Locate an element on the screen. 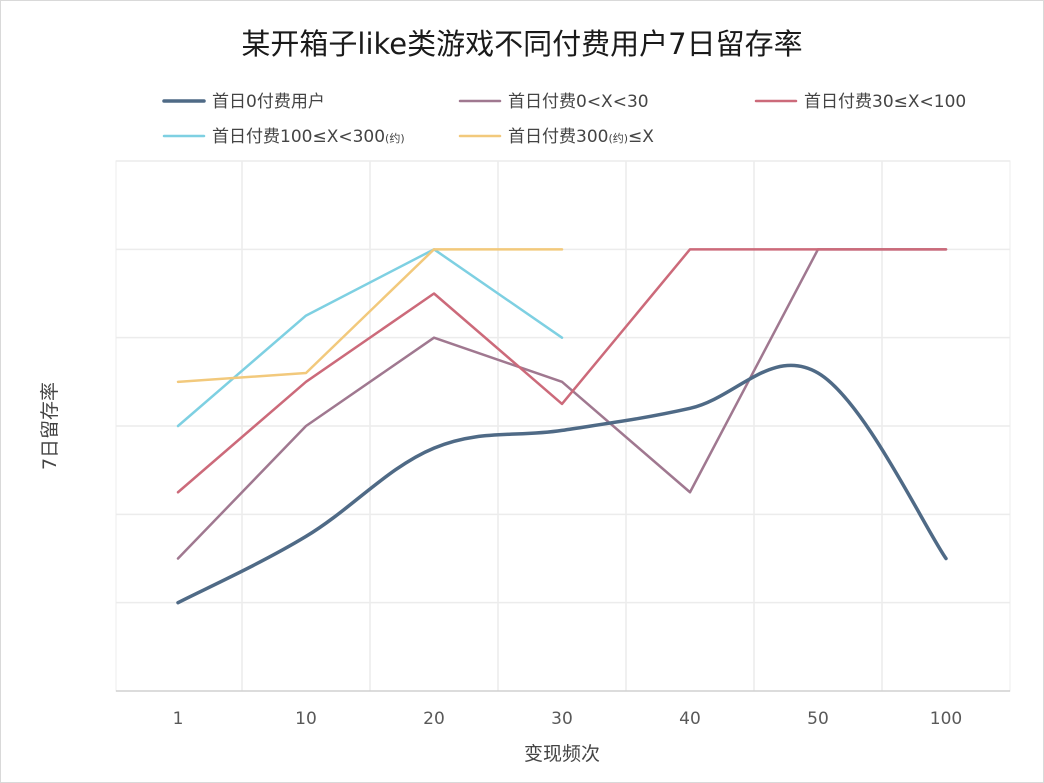 The image size is (1044, 783). legend-item: 首日付费300(约)≤X is located at coordinates (556, 137).